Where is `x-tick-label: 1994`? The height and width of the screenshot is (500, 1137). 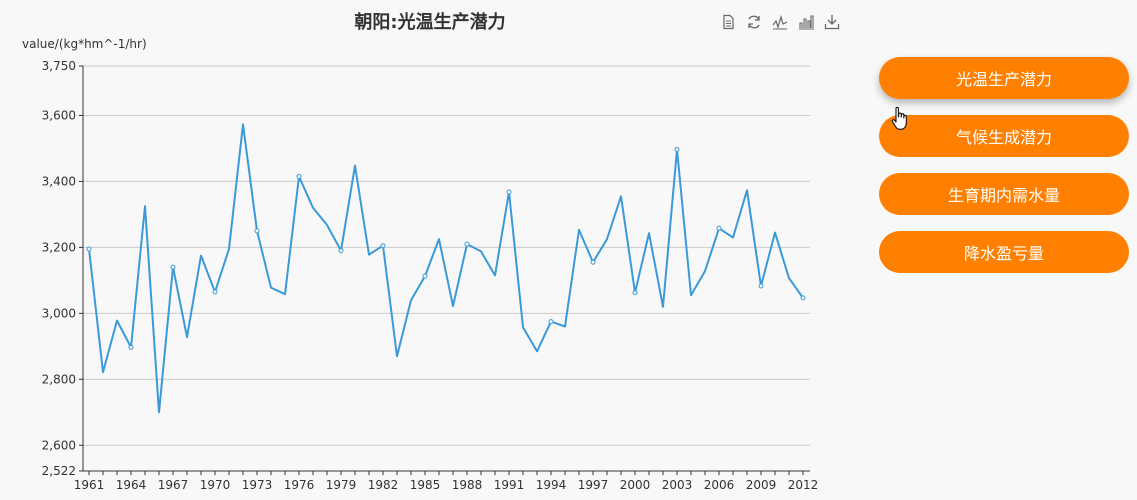 x-tick-label: 1994 is located at coordinates (551, 485).